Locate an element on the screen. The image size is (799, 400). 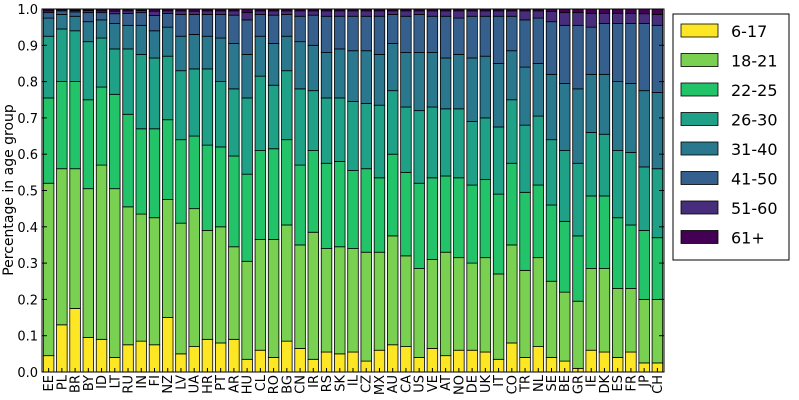
x-tick-label: ES is located at coordinates (618, 383).